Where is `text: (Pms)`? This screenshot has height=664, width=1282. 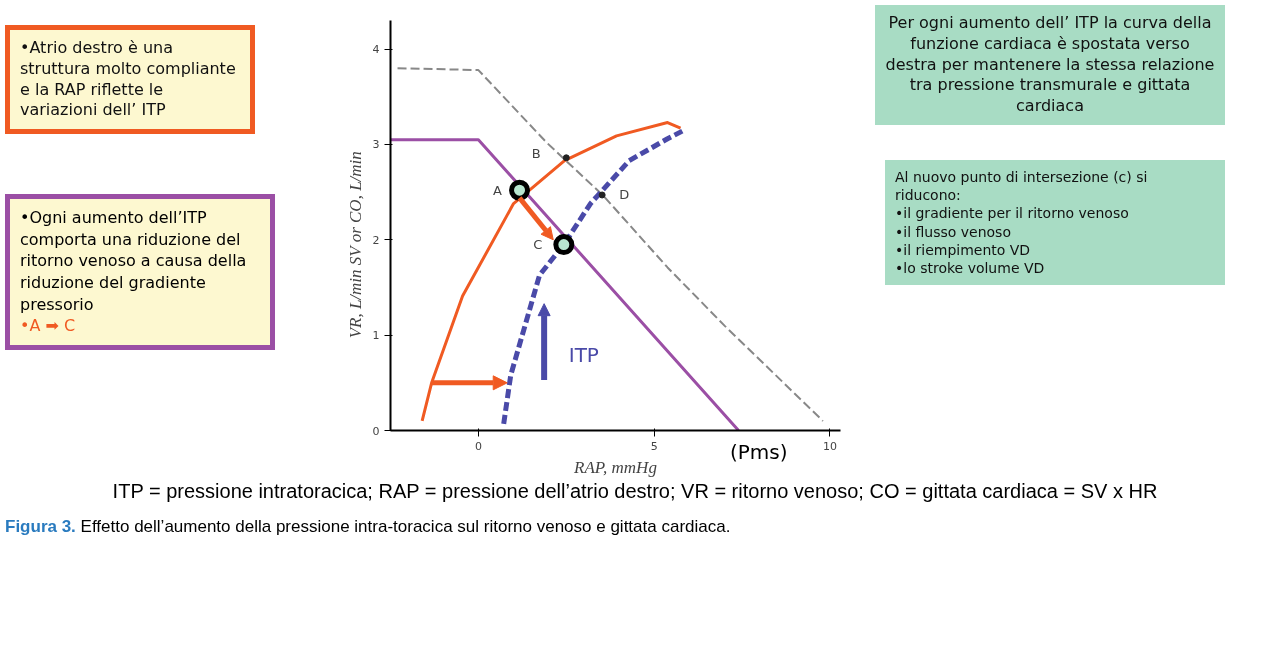 text: (Pms) is located at coordinates (759, 452).